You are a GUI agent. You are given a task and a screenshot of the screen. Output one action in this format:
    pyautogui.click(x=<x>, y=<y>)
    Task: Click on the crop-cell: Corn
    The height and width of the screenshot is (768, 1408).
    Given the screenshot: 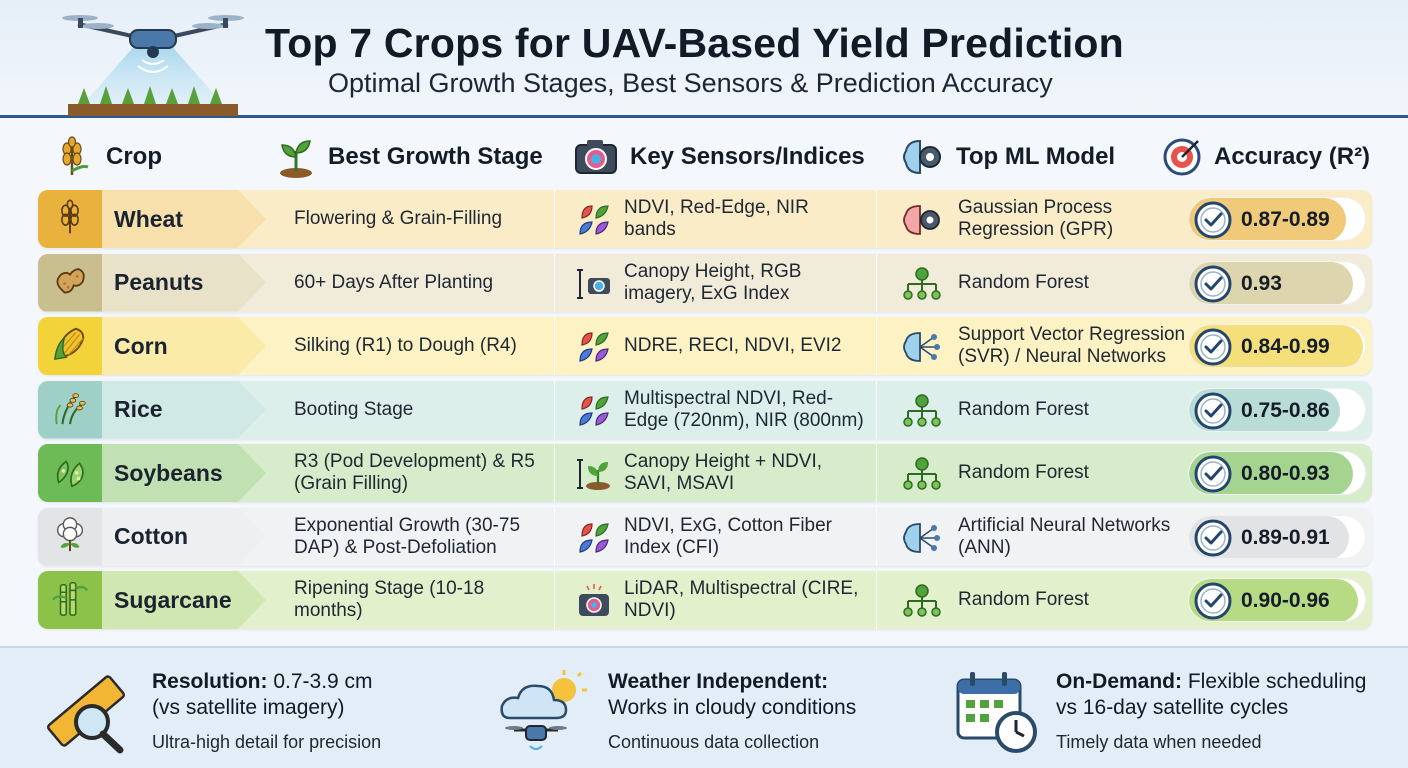 What is the action you would take?
    pyautogui.click(x=152, y=346)
    